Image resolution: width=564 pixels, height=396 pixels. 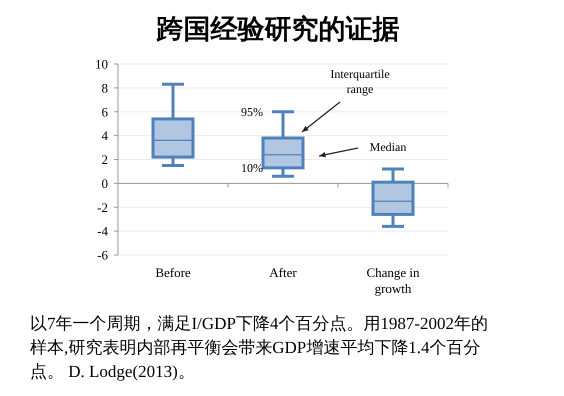 What do you see at coordinates (101, 64) in the screenshot?
I see `y-tick-label: 10` at bounding box center [101, 64].